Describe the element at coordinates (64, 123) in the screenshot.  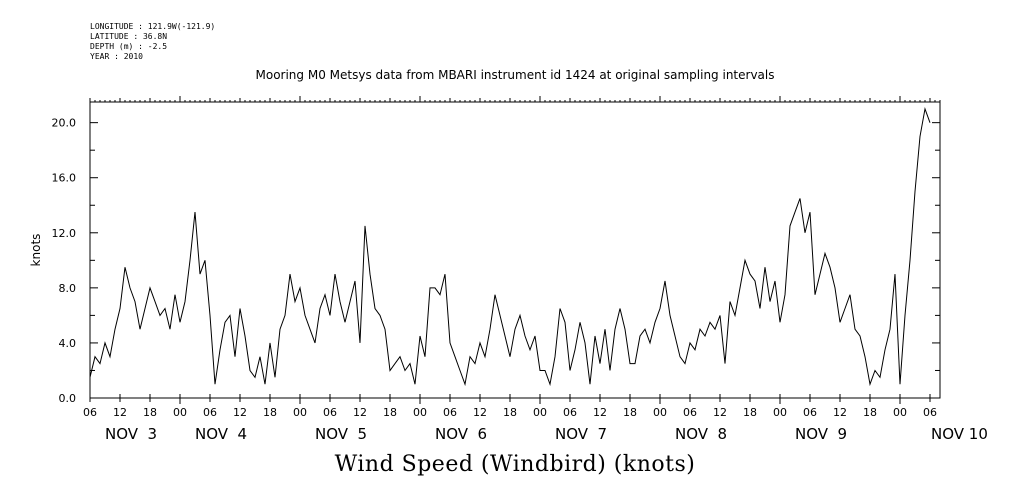
I see `y-tick-label: 20.0` at that location.